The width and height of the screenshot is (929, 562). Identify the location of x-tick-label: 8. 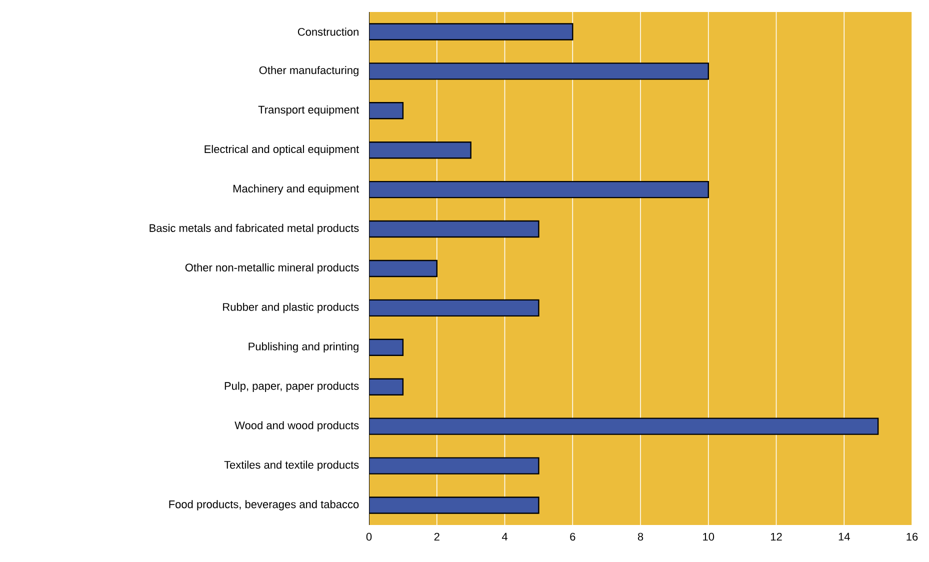
(641, 536).